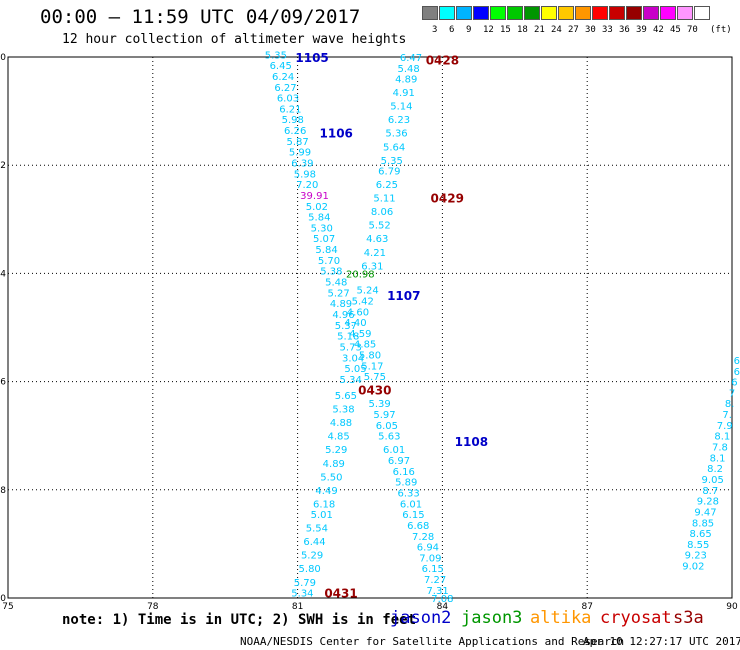 The image size is (740, 650). What do you see at coordinates (442, 61) in the screenshot?
I see `pass-id-label: 0428` at bounding box center [442, 61].